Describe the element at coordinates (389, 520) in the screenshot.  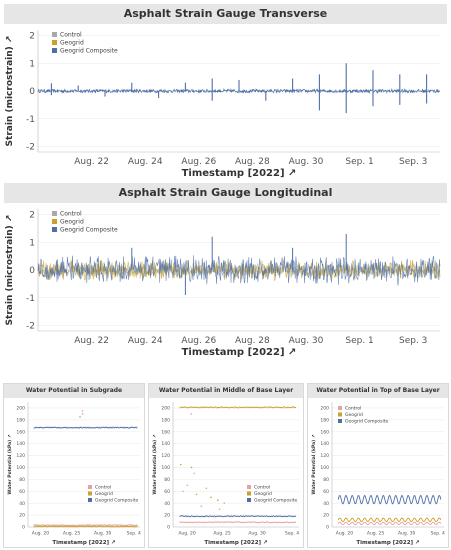
I see `series-line` at that location.